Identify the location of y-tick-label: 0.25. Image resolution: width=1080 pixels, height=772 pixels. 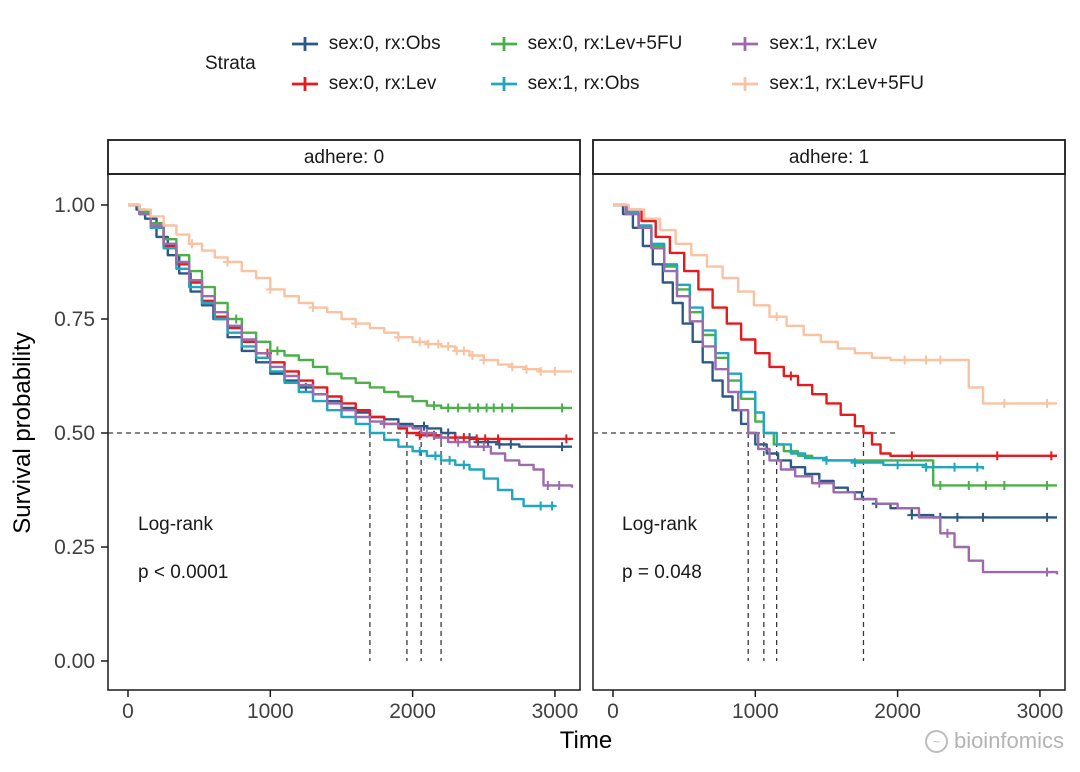
(74, 547).